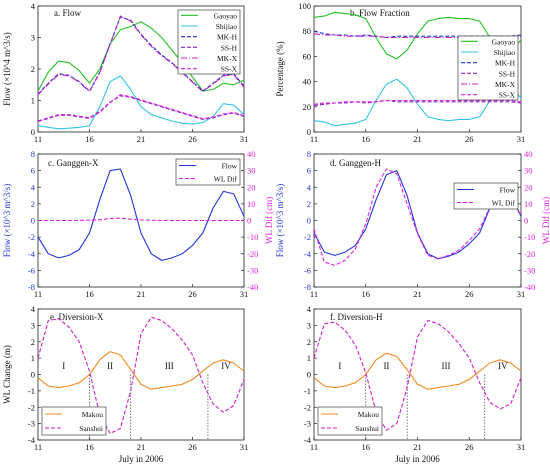 The width and height of the screenshot is (550, 467). What do you see at coordinates (7, 69) in the screenshot?
I see `y-axis-label: Flow (×10^4 m^3/s)` at bounding box center [7, 69].